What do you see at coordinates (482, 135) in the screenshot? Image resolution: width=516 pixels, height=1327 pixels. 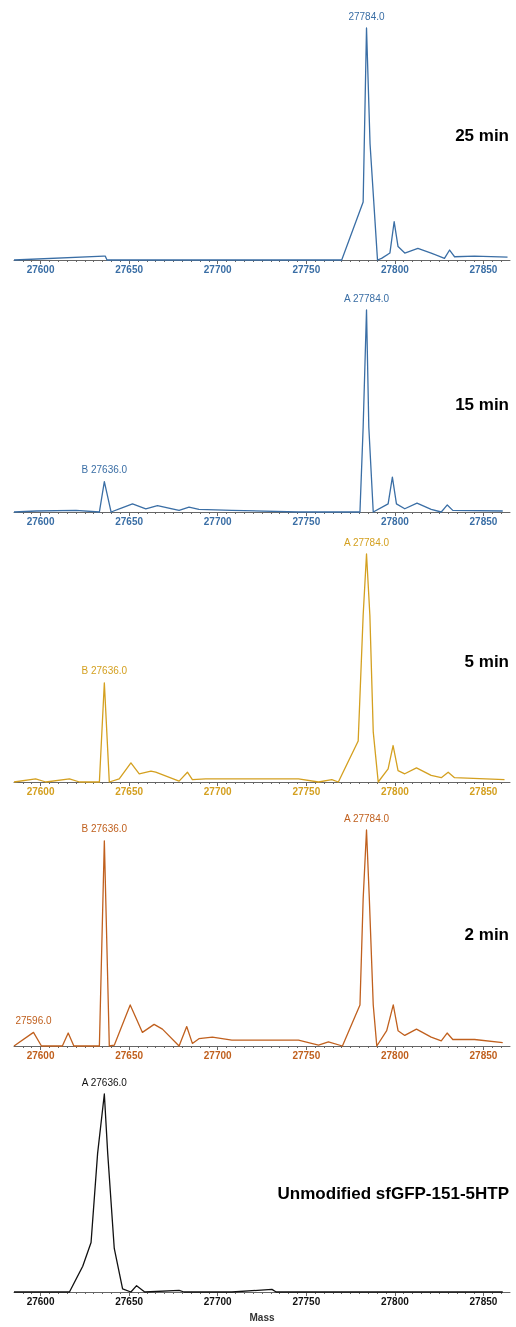 I see `text: 25 min` at bounding box center [482, 135].